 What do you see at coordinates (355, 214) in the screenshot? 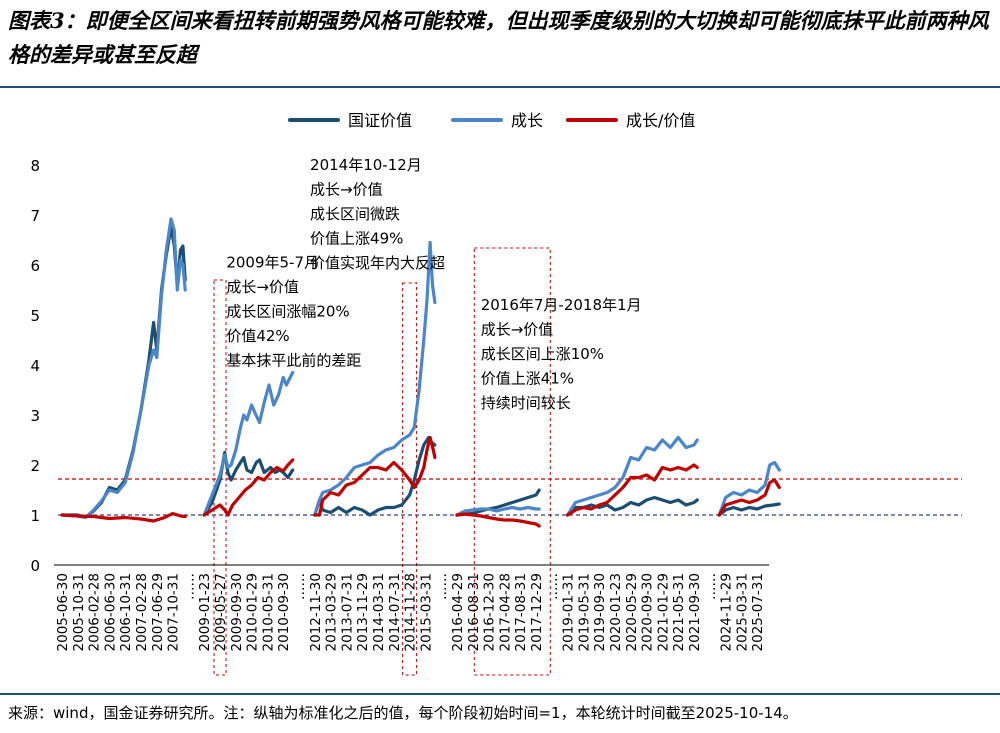
I see `annotation-line: 成长区间微跌` at bounding box center [355, 214].